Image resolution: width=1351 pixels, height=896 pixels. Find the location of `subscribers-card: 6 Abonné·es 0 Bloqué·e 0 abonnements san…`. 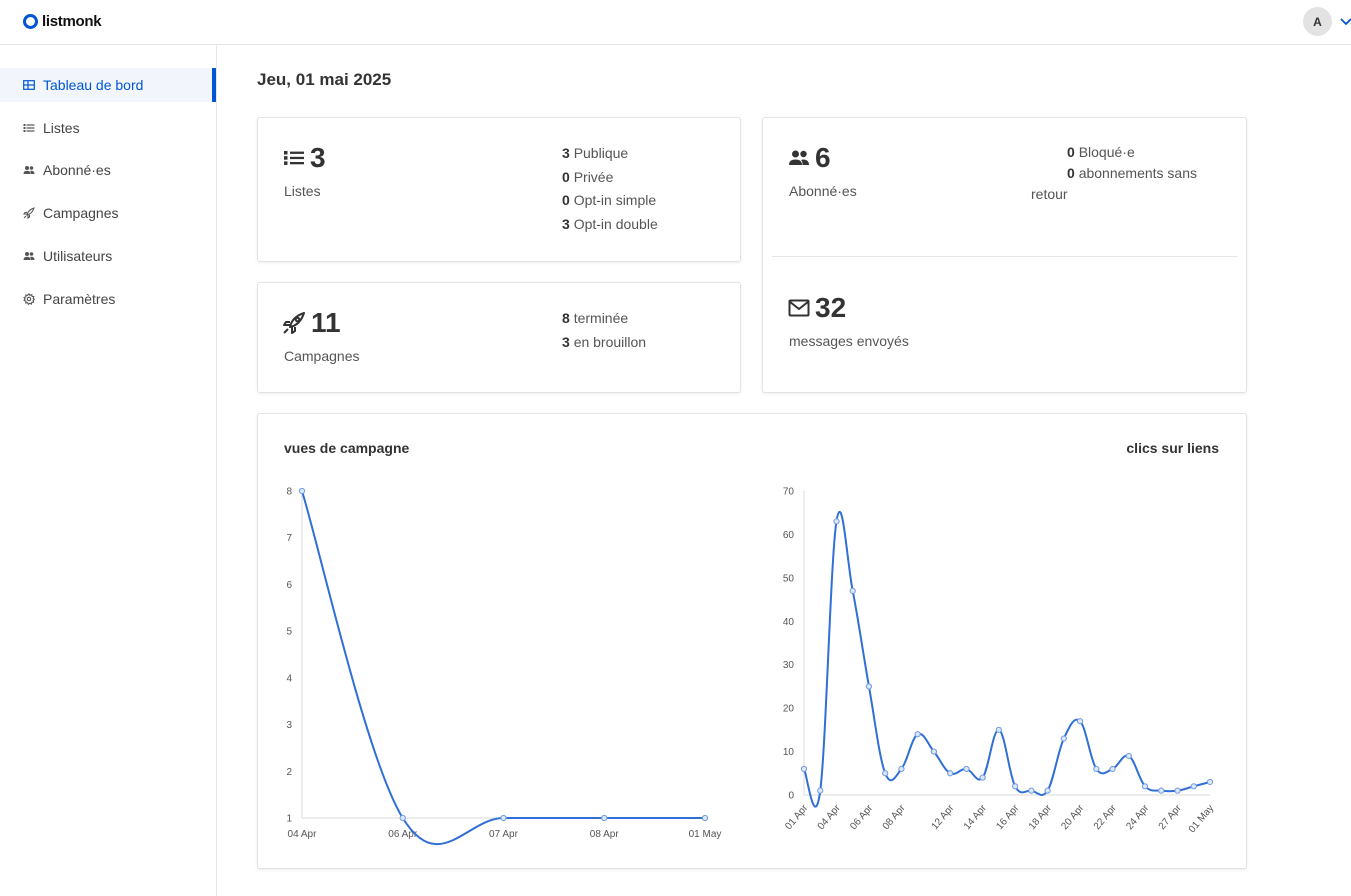

subscribers-card: 6 Abonné·es 0 Bloqué·e 0 abonnements san… is located at coordinates (1004, 255).